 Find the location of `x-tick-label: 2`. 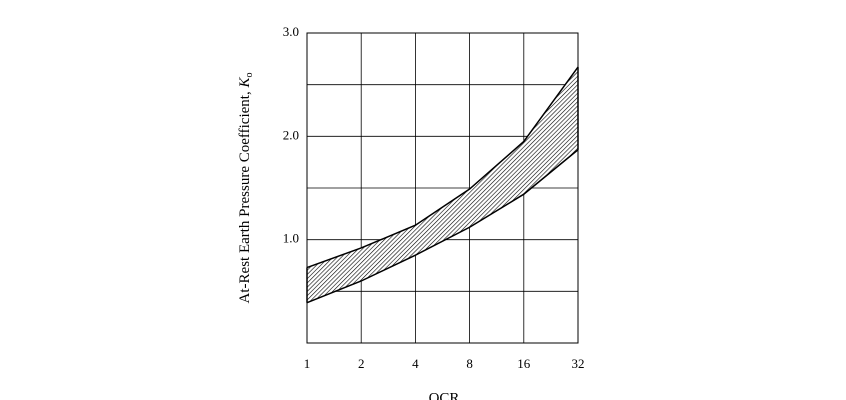

x-tick-label: 2 is located at coordinates (361, 363).